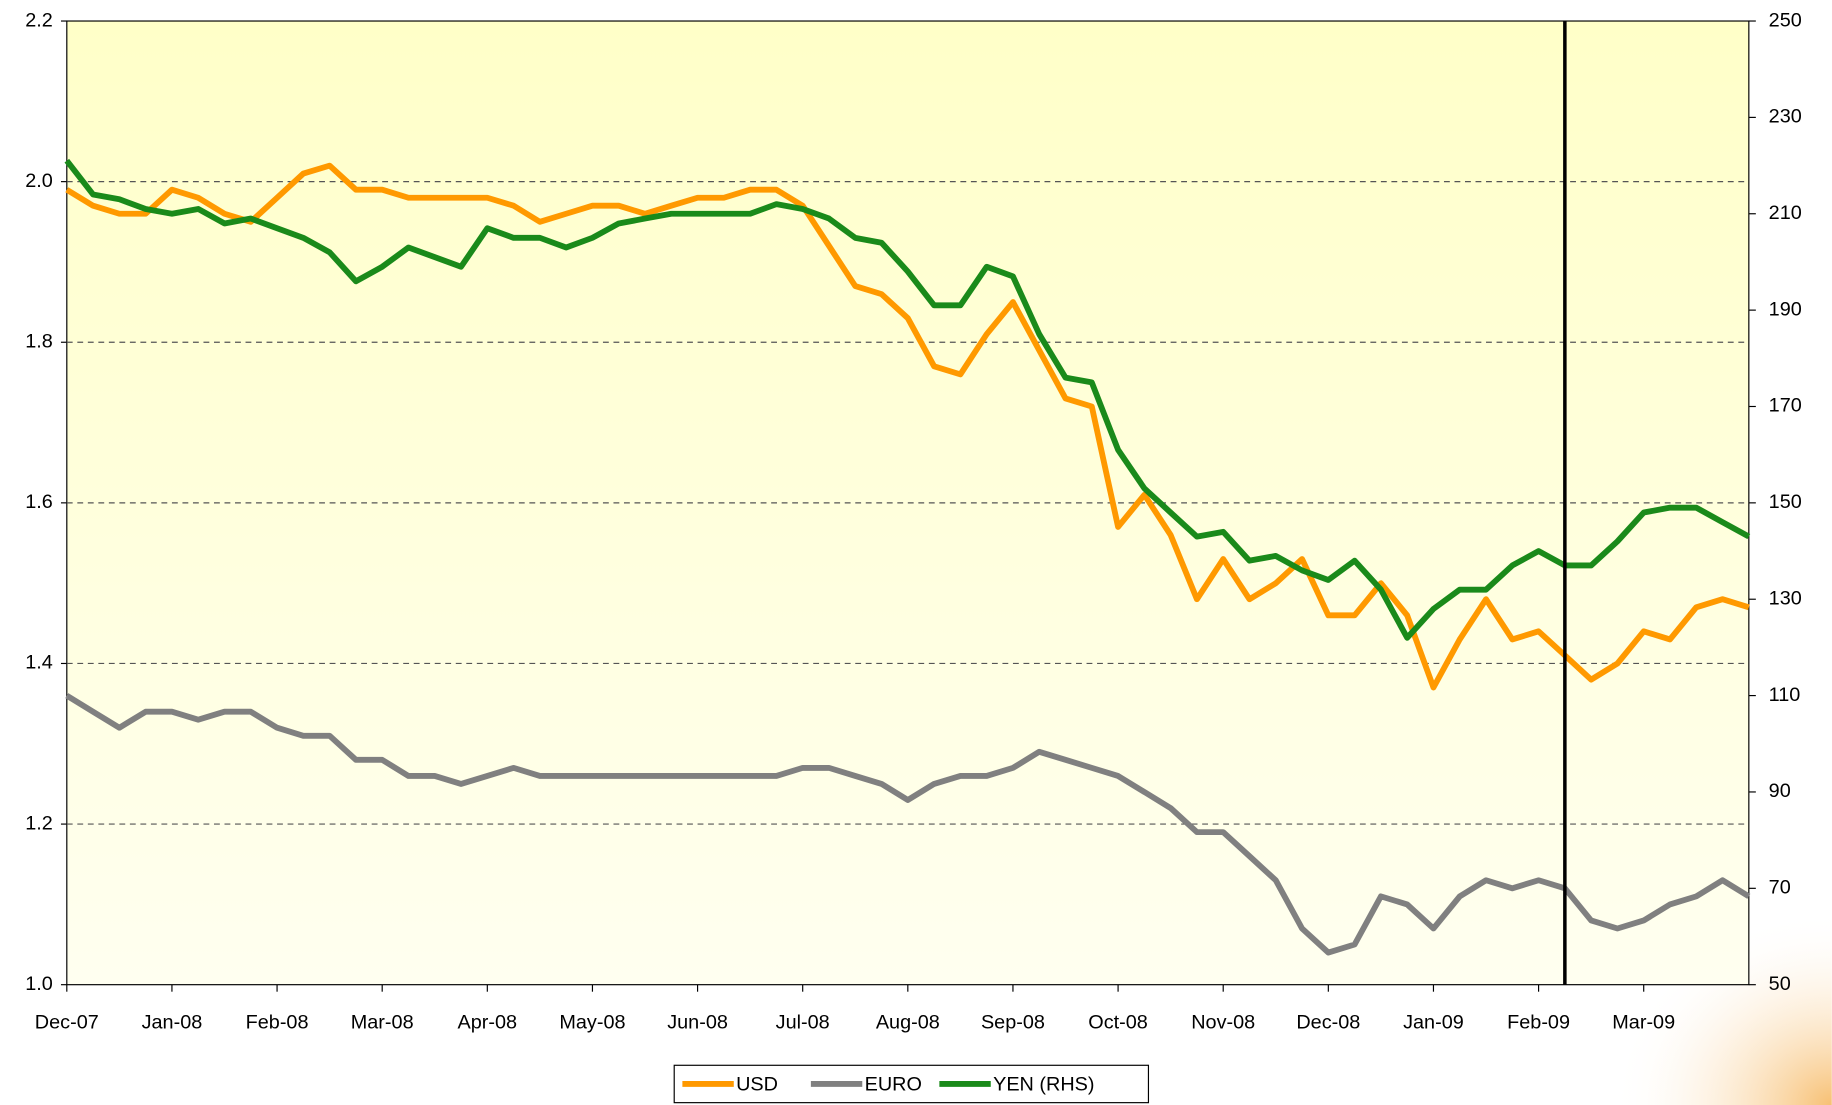 This screenshot has width=1832, height=1105. I want to click on x-tick-label: Jul-08, so click(803, 1022).